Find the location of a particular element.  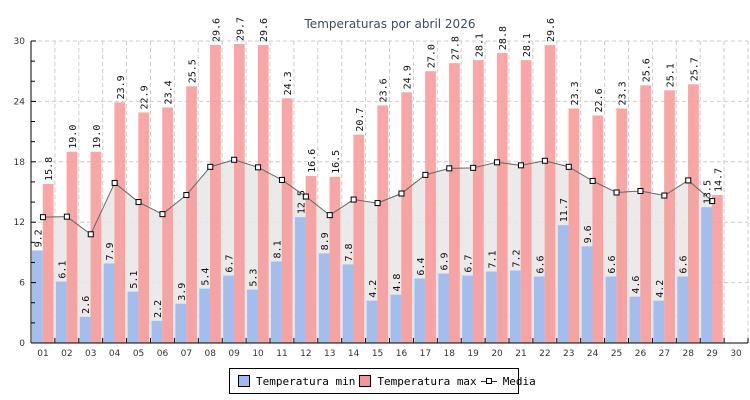

data-label: 27.8 is located at coordinates (455, 48).